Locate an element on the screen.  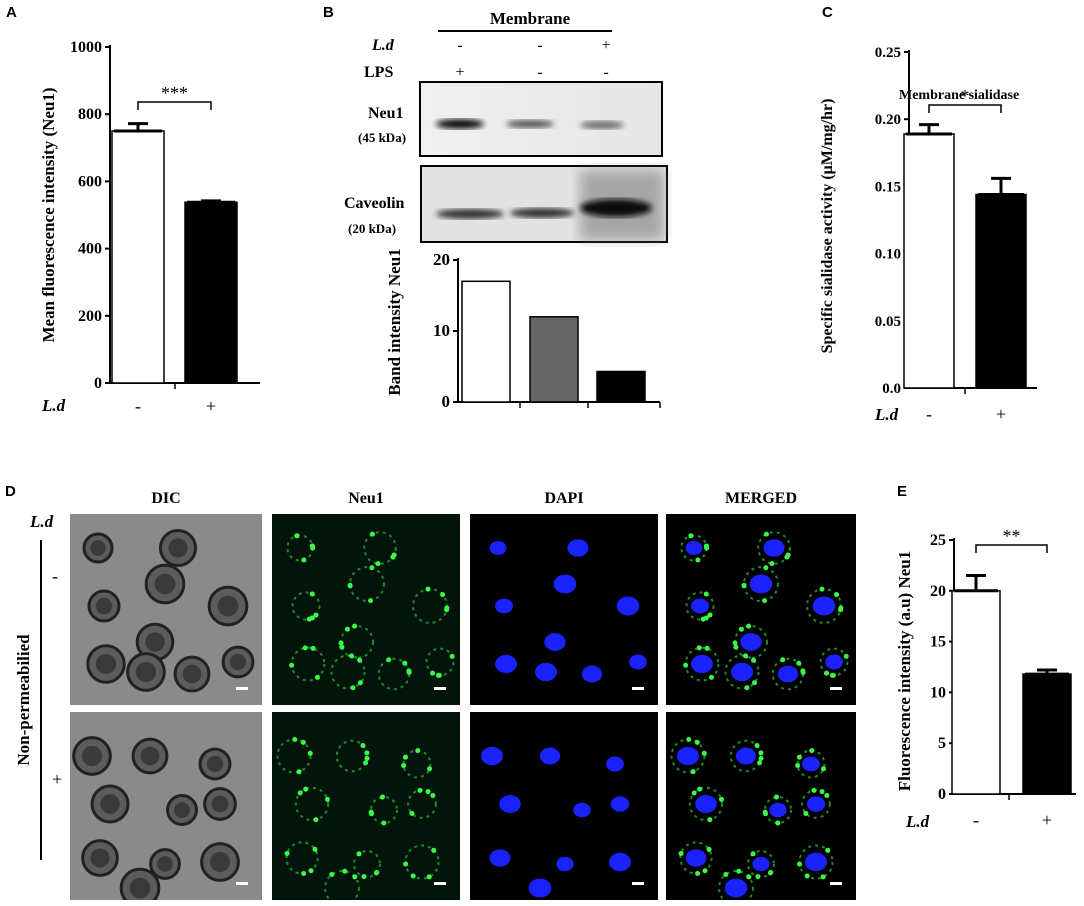
y-tick-label: 0 is located at coordinates (446, 401).